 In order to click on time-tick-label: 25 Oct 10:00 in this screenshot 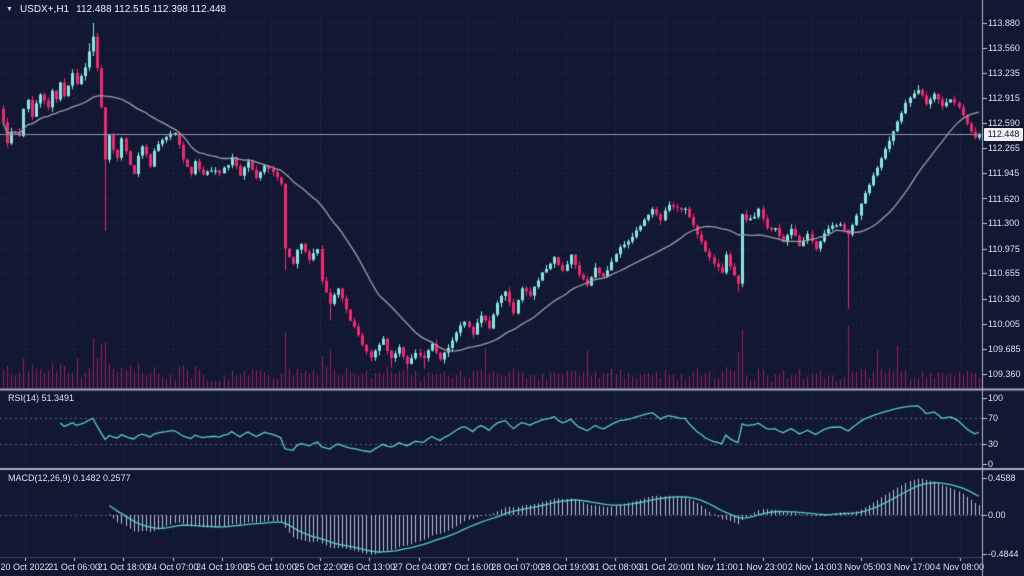, I will do `click(271, 567)`.